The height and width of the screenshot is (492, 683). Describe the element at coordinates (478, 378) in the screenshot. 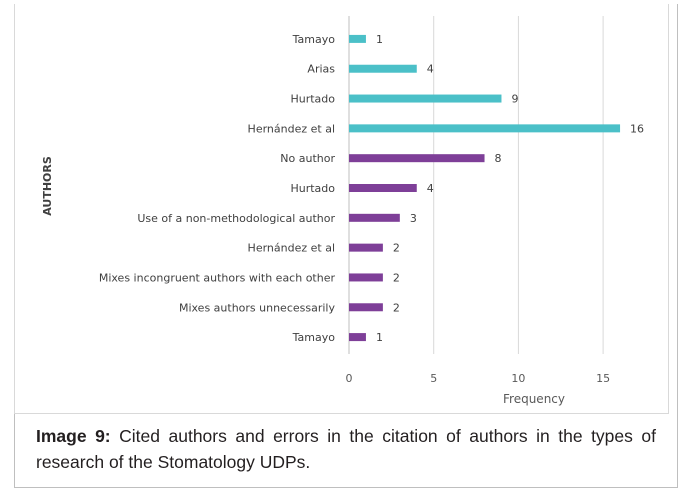

I see `x-tick-labels: 0 5 10 15` at that location.